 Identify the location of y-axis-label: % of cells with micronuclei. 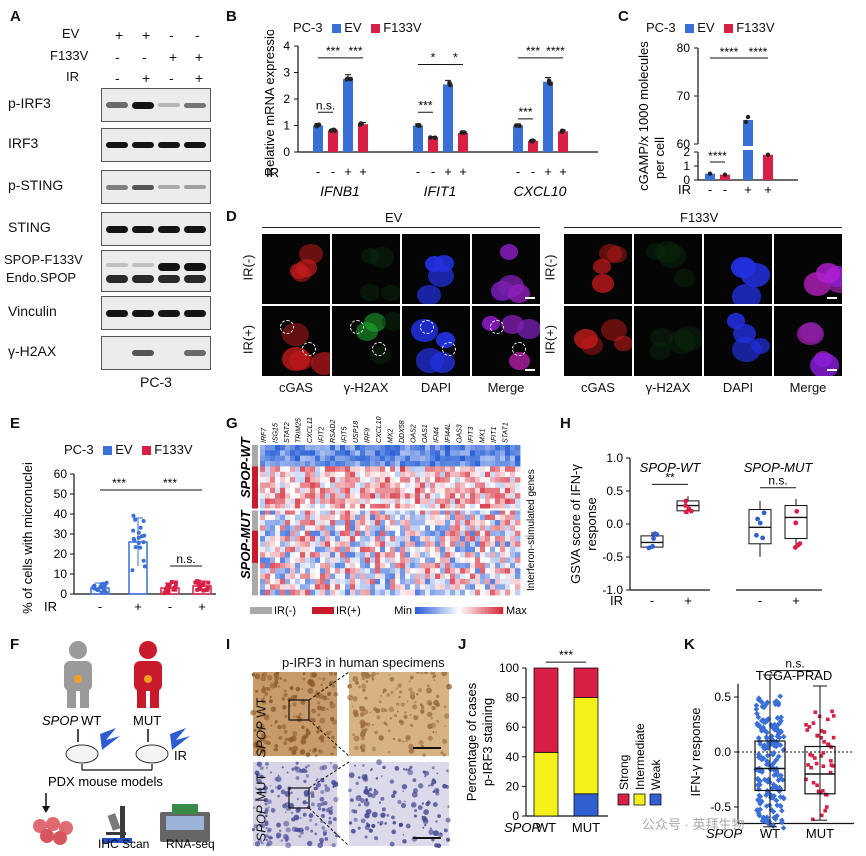
(27, 538).